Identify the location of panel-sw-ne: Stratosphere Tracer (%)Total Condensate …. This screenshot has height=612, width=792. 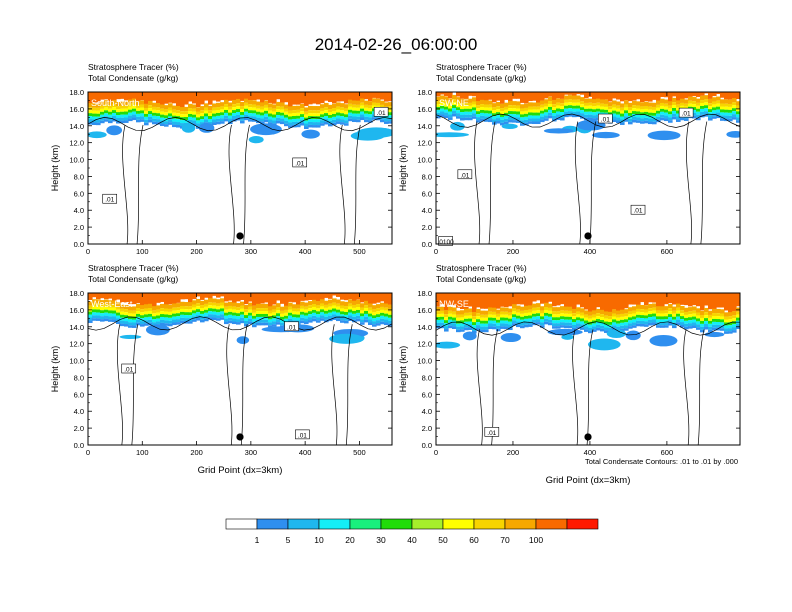
(569, 159).